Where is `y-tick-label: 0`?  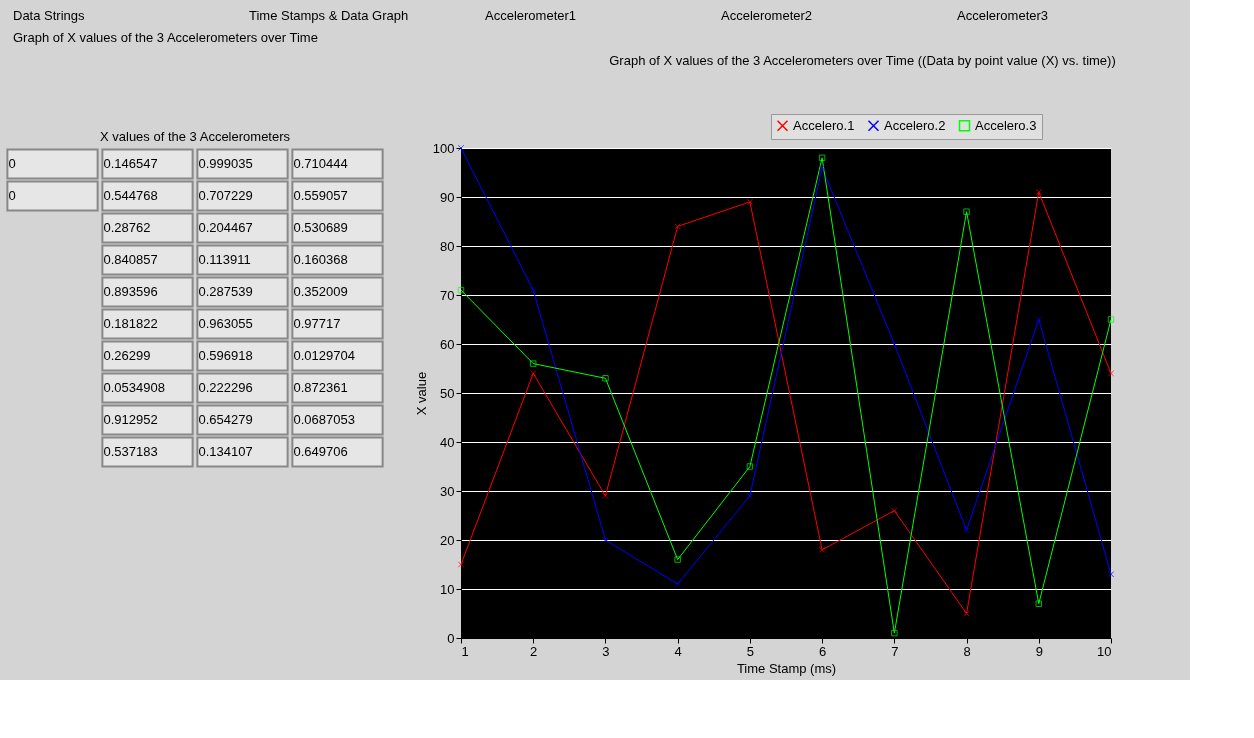 y-tick-label: 0 is located at coordinates (451, 638).